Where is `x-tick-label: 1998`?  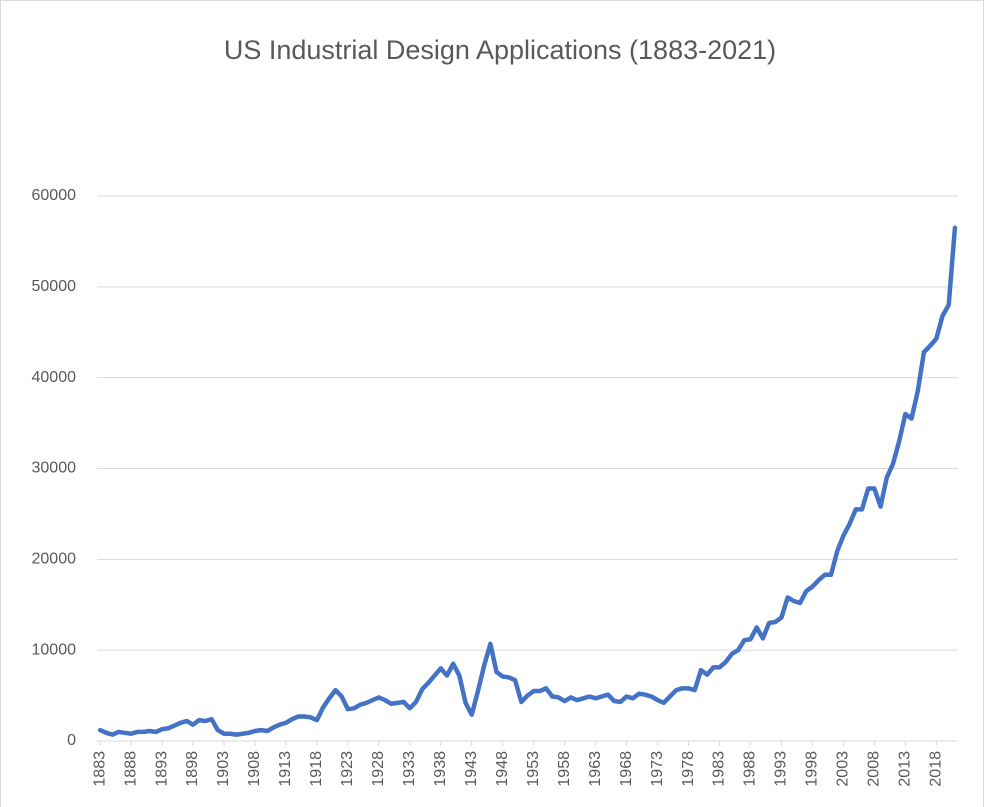 x-tick-label: 1998 is located at coordinates (812, 769).